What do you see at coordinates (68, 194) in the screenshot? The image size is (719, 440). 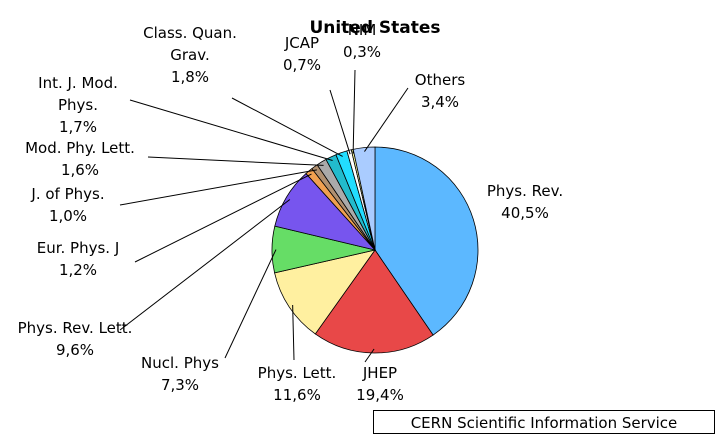 I see `category-label: J. of Phys.` at bounding box center [68, 194].